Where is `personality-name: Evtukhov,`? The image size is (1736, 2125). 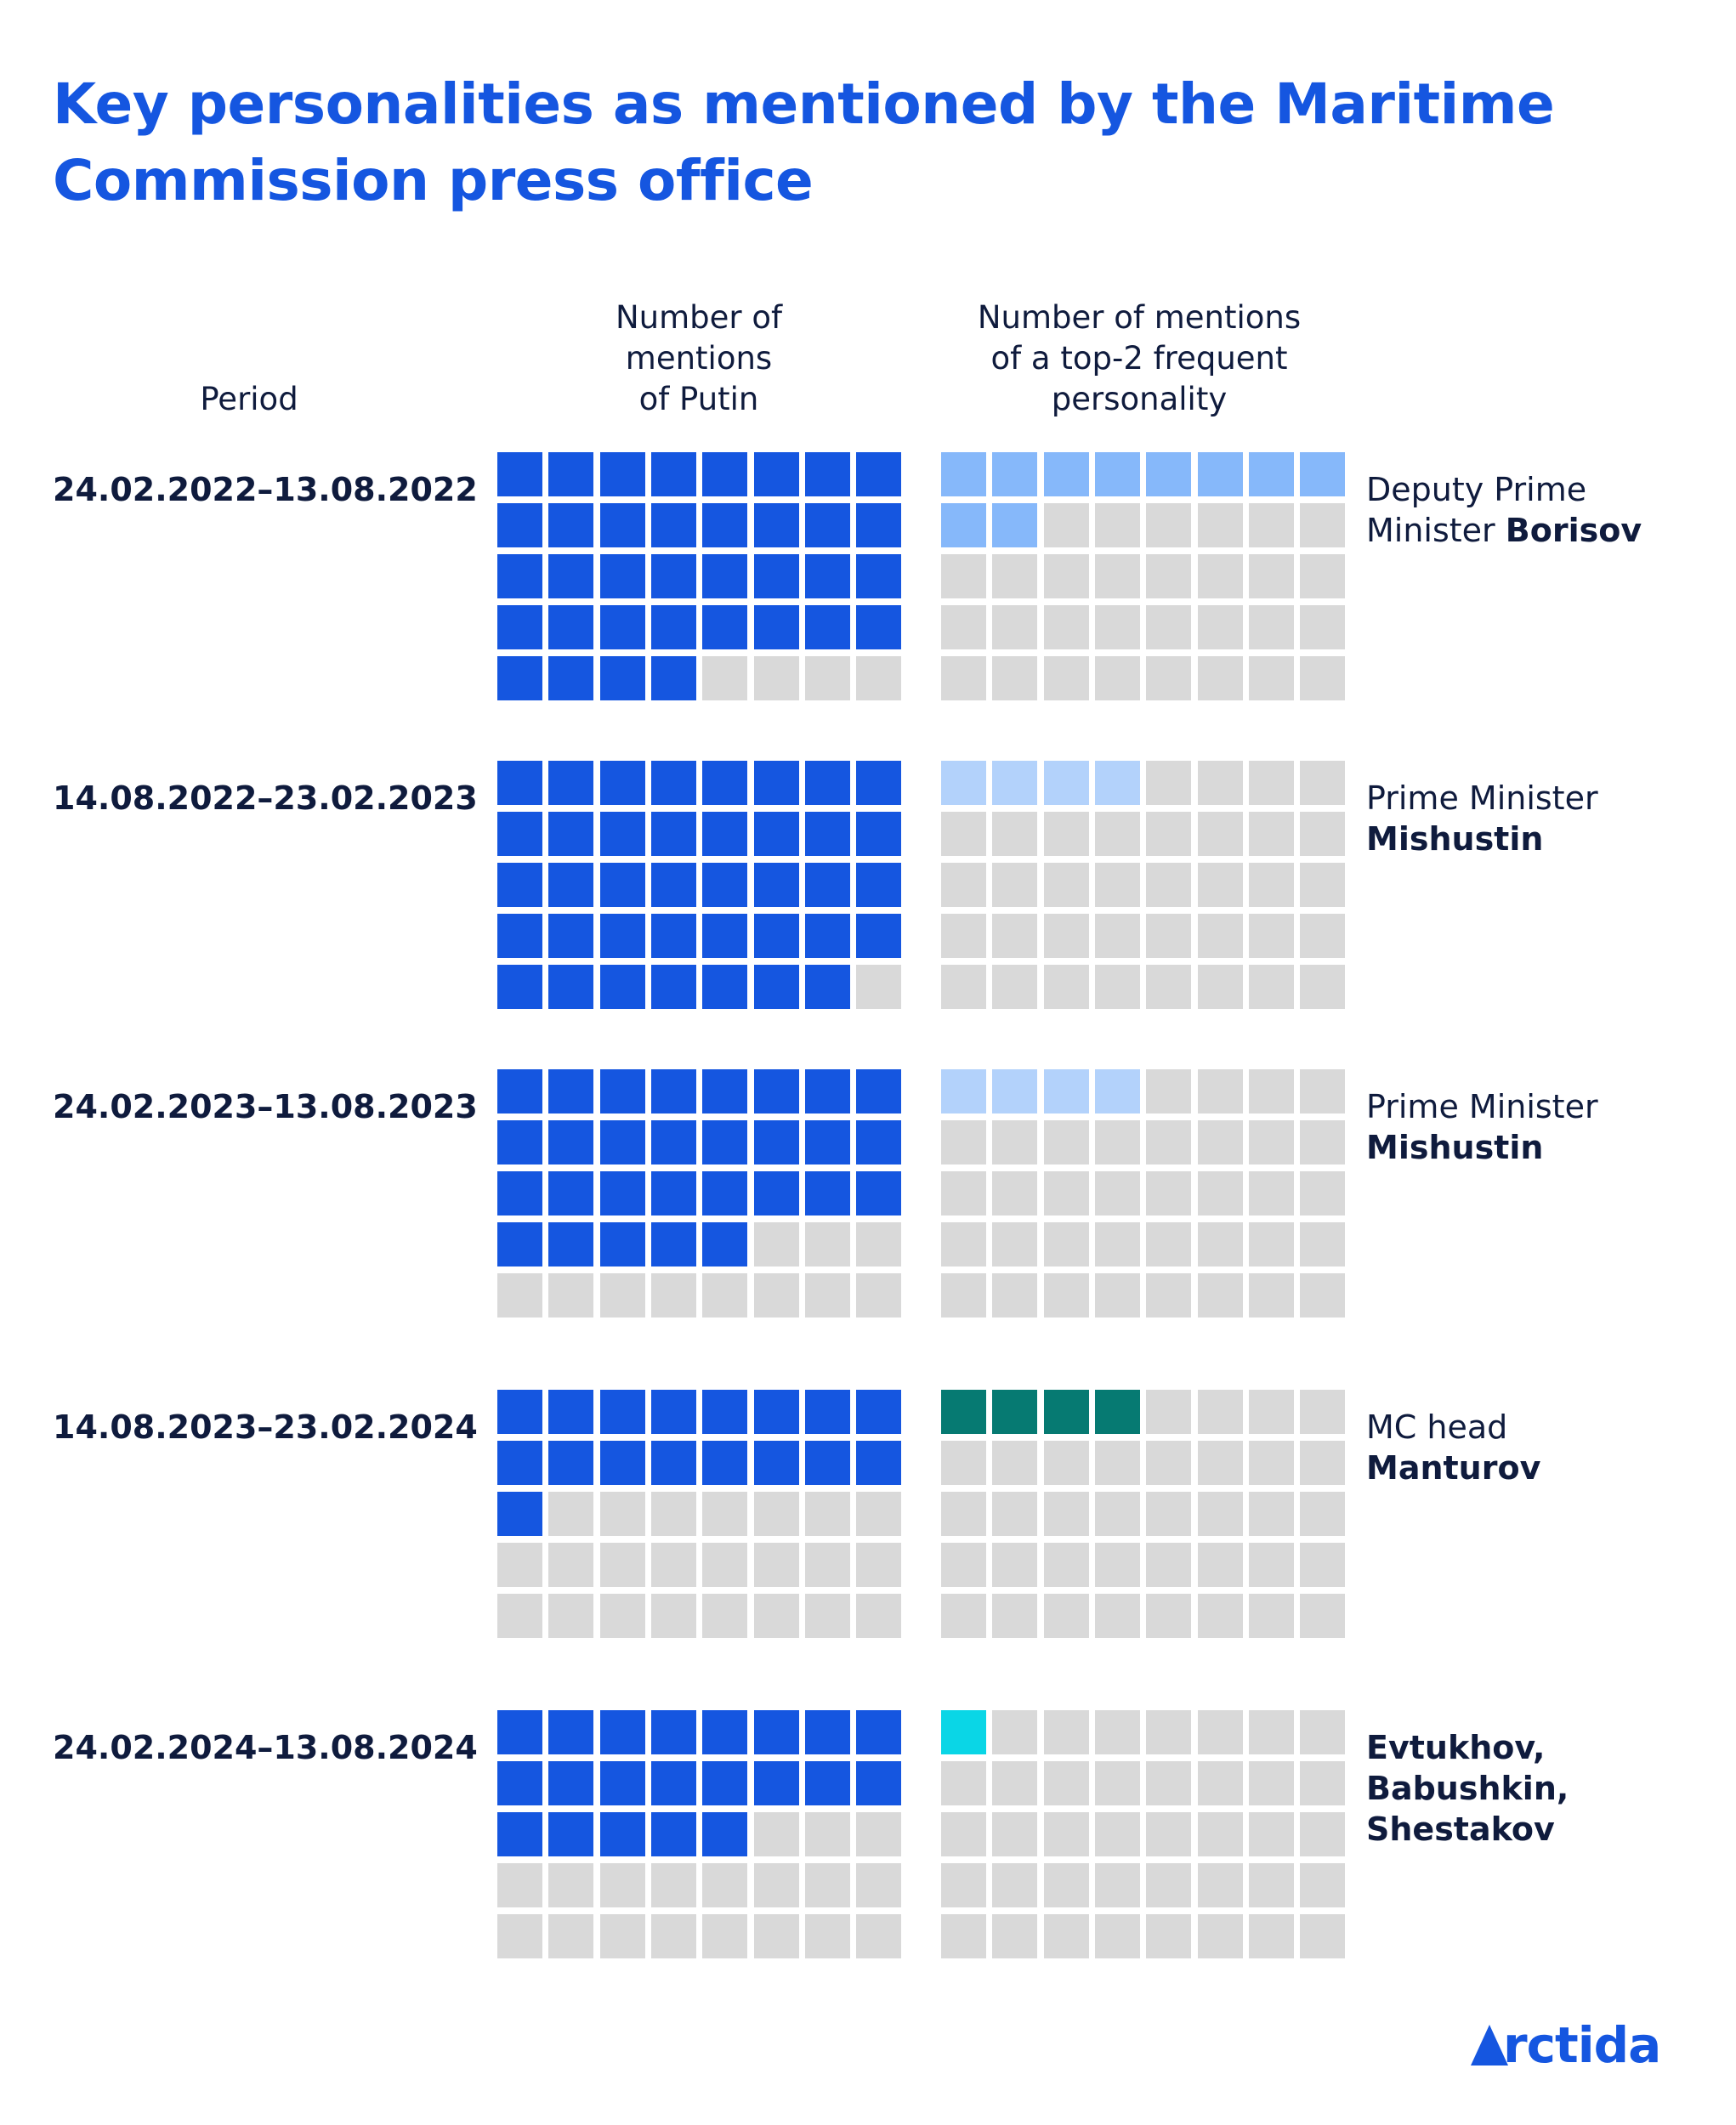
personality-name: Evtukhov, is located at coordinates (1456, 1747).